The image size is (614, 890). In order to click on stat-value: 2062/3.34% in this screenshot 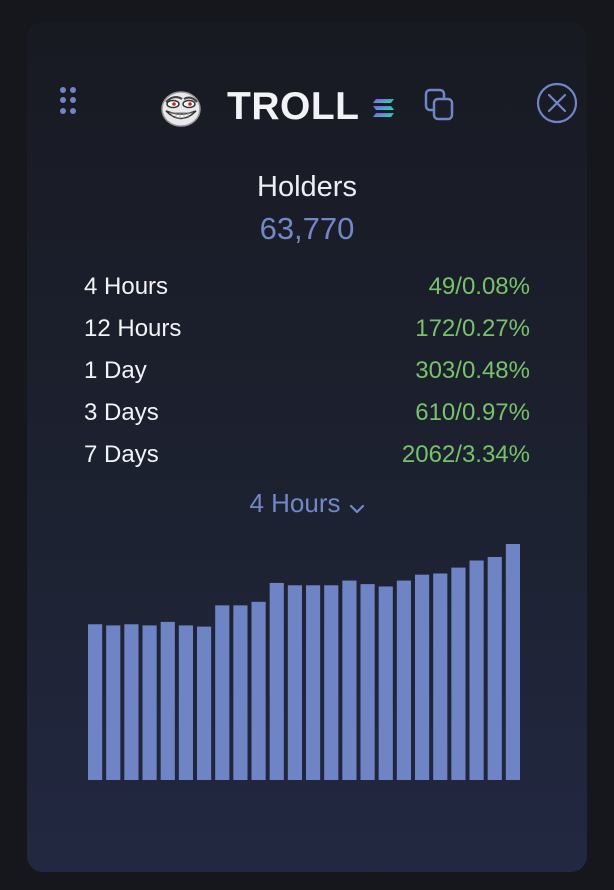, I will do `click(466, 459)`.